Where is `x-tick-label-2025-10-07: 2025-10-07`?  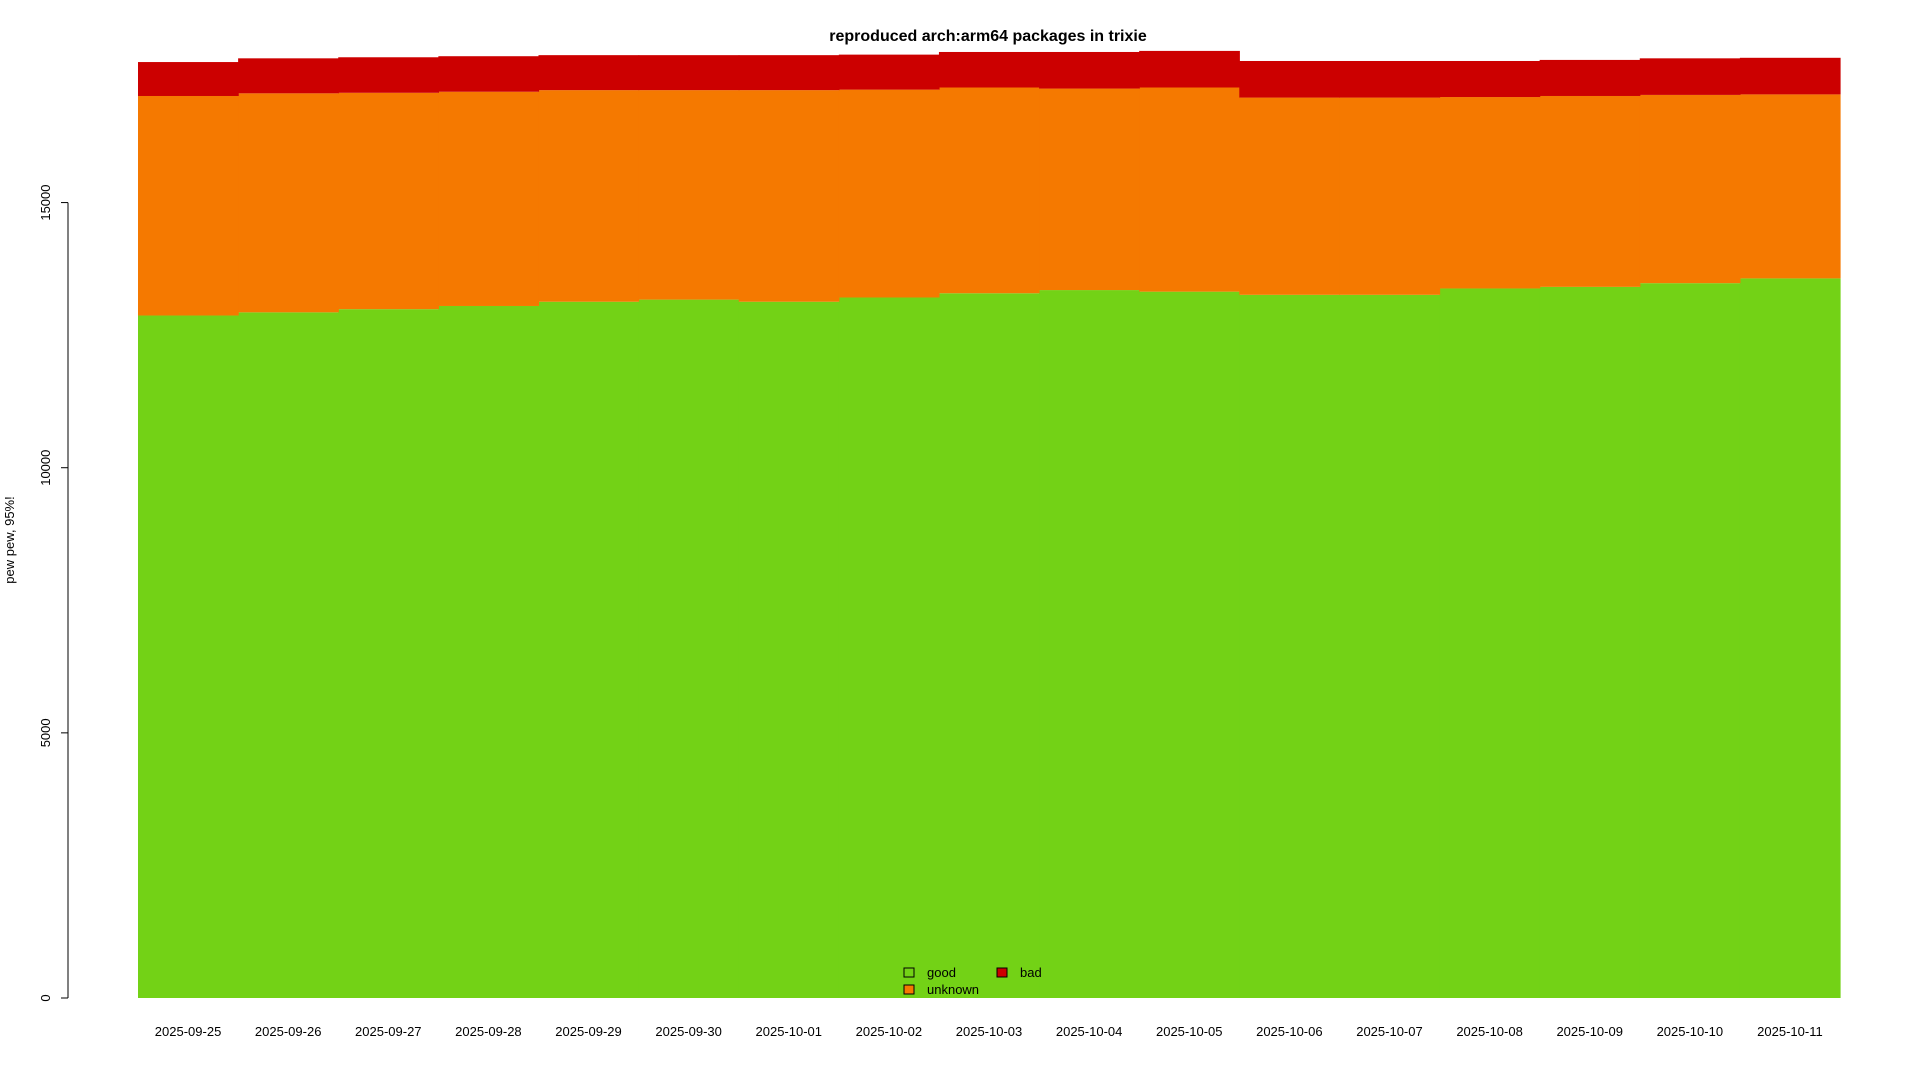 x-tick-label-2025-10-07: 2025-10-07 is located at coordinates (1389, 1031).